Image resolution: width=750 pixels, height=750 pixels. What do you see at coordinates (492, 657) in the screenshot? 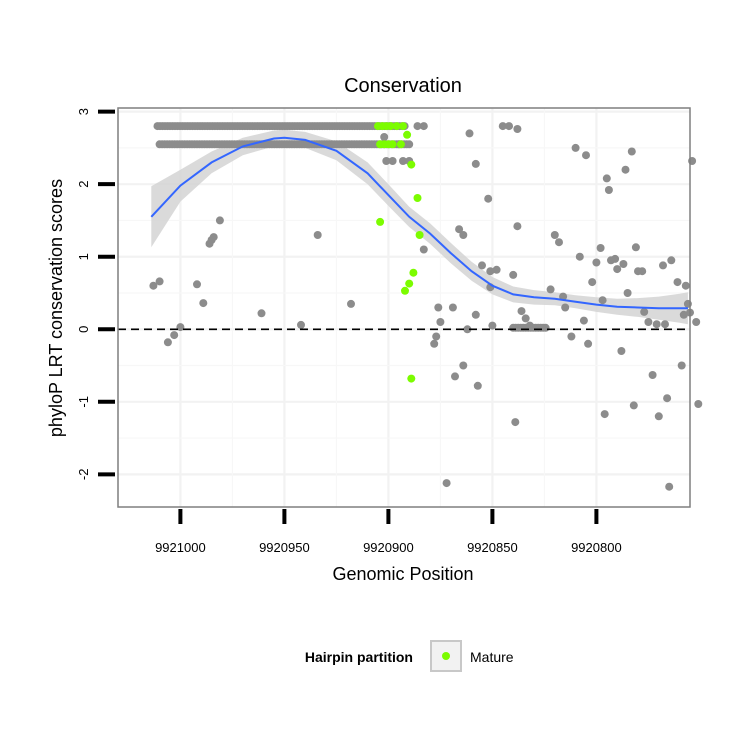
I see `legend-label-mature: Mature` at bounding box center [492, 657].